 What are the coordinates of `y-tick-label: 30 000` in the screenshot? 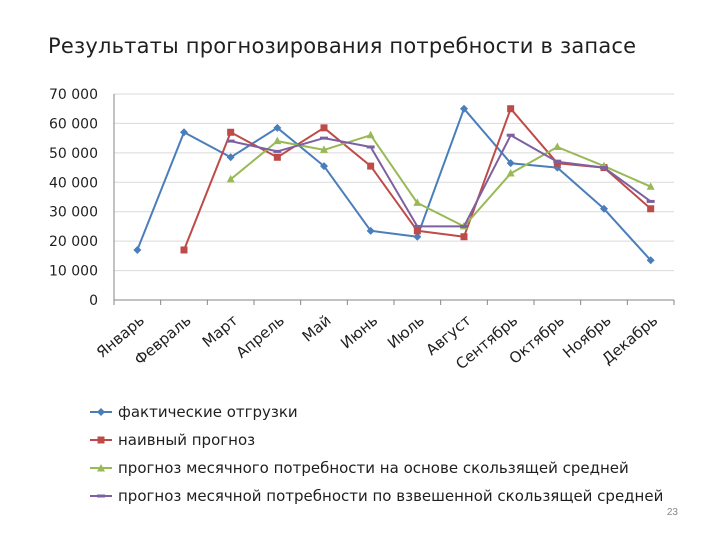 It's located at (73, 213).